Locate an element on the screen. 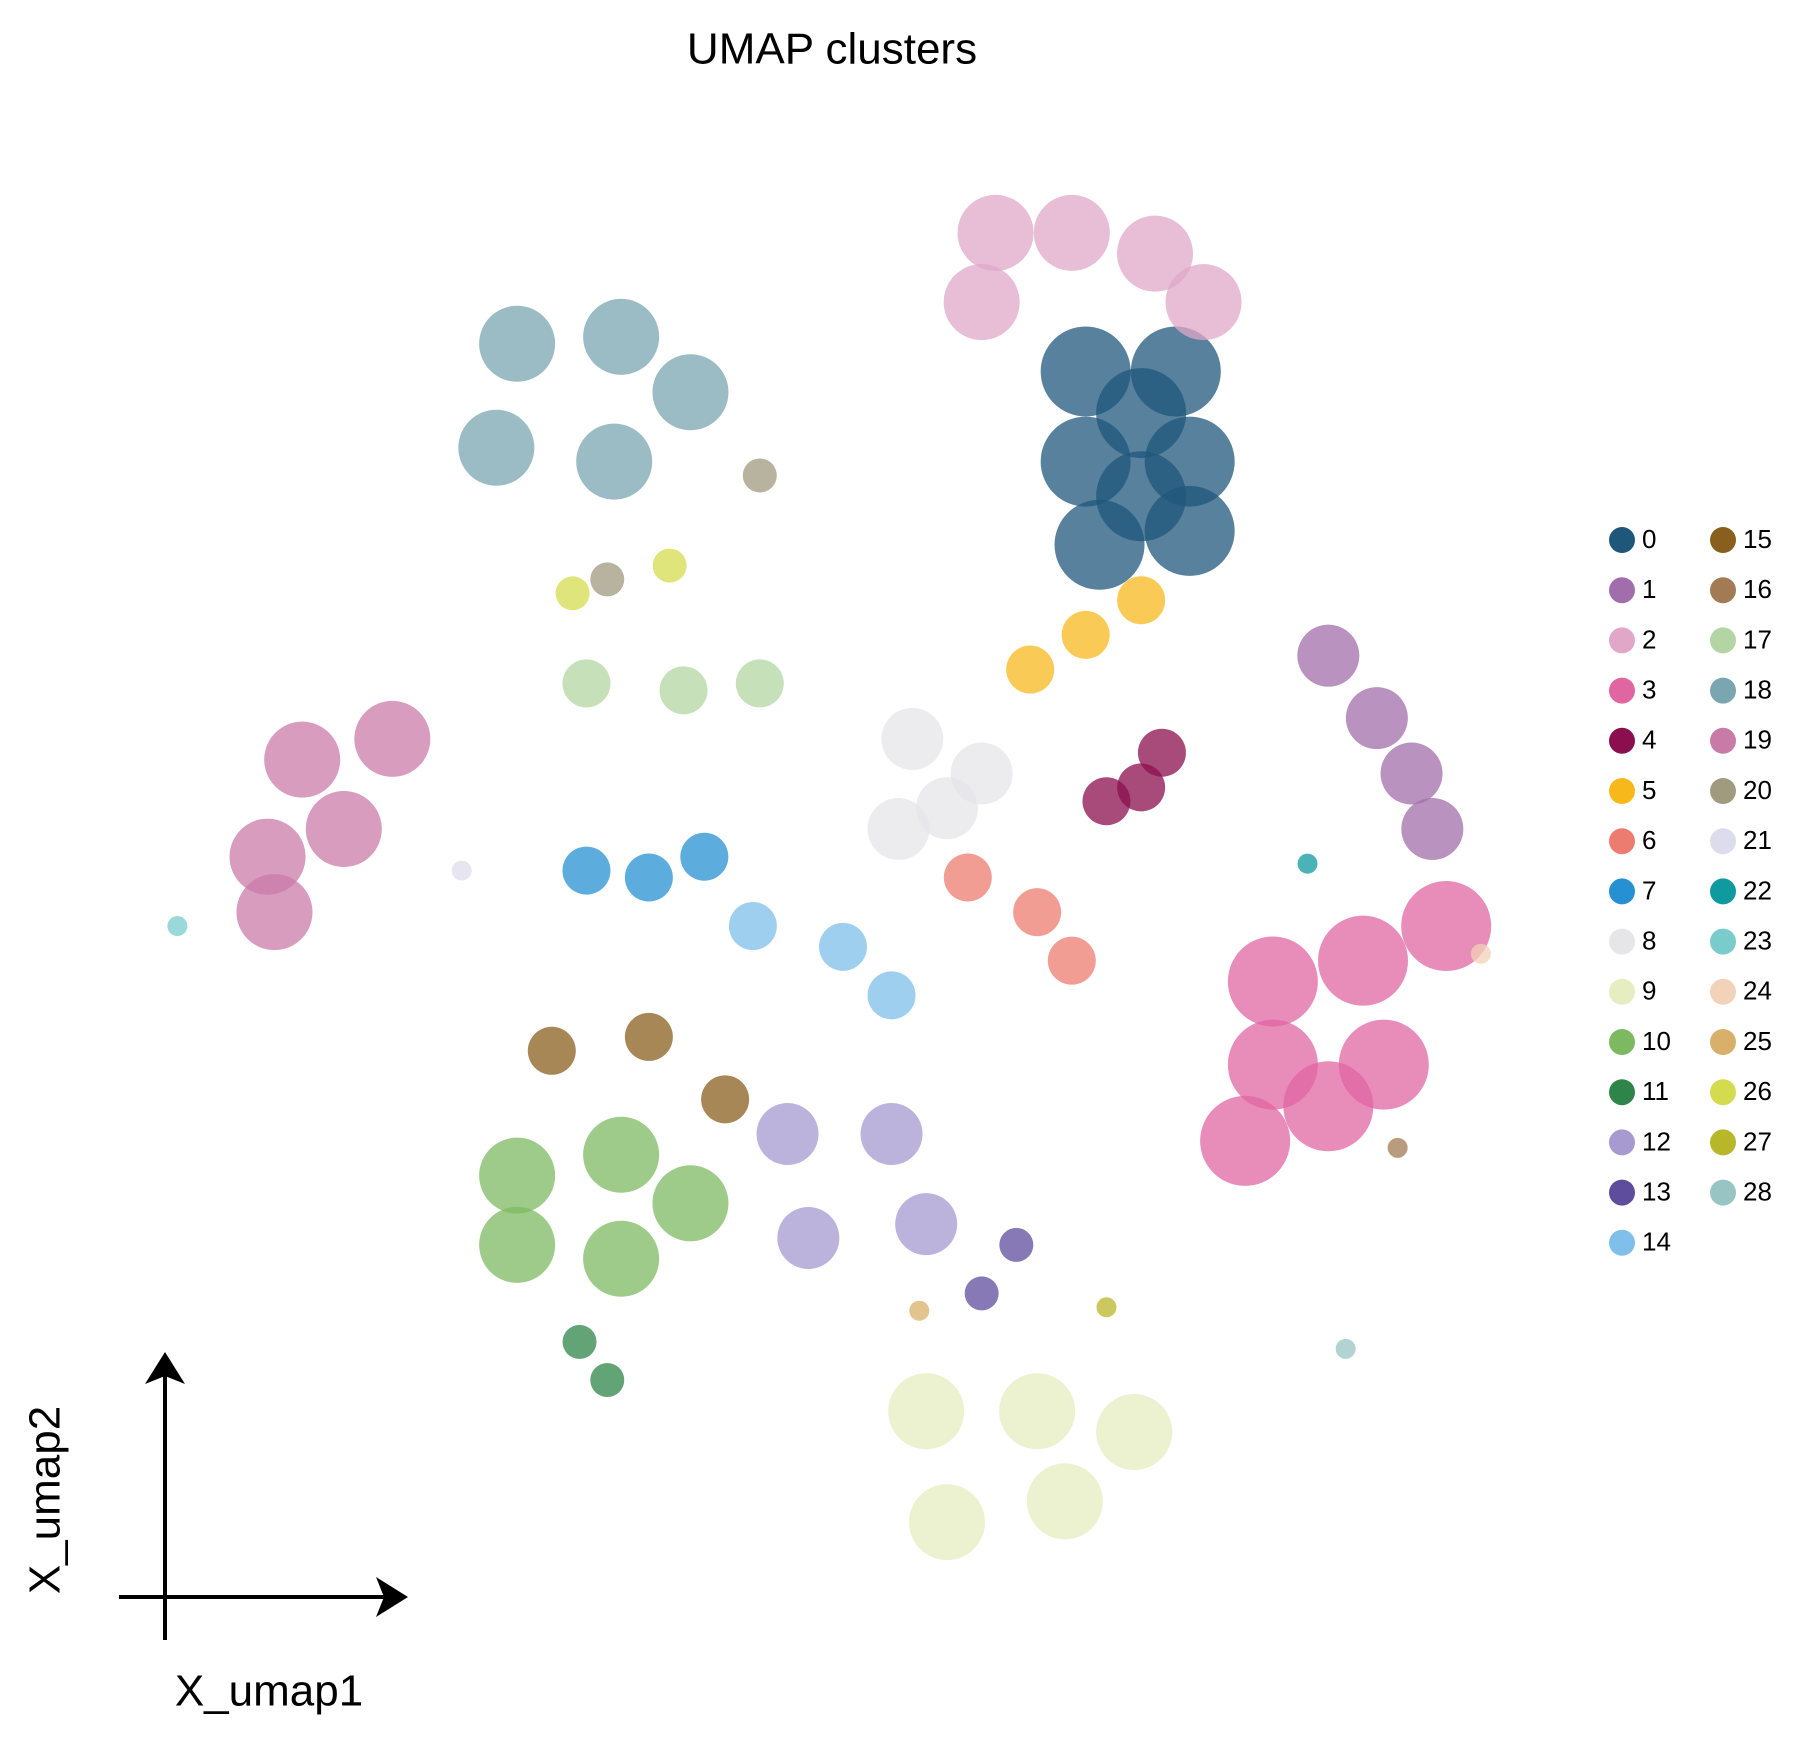 The width and height of the screenshot is (1801, 1752). legend-label: 9 is located at coordinates (1649, 991).